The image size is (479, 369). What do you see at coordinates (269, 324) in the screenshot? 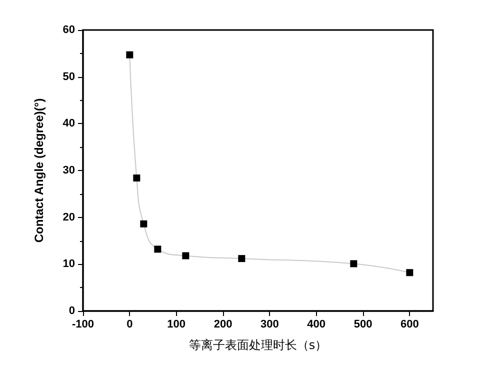
I see `x-tick-label: 300` at bounding box center [269, 324].